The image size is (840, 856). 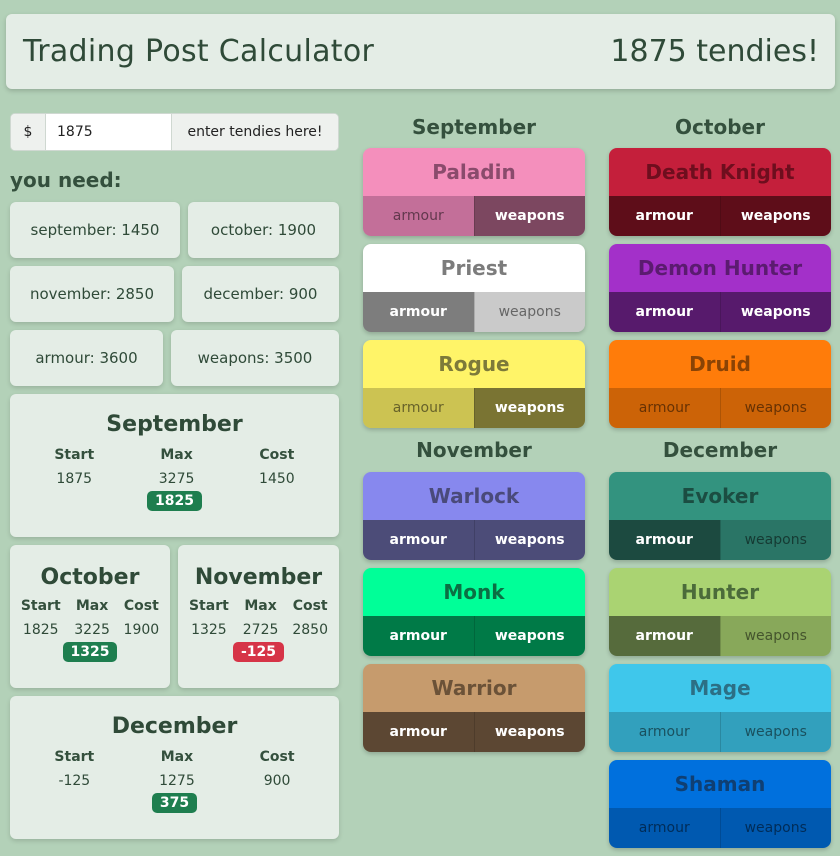 What do you see at coordinates (40, 630) in the screenshot?
I see `start-value: 1825` at bounding box center [40, 630].